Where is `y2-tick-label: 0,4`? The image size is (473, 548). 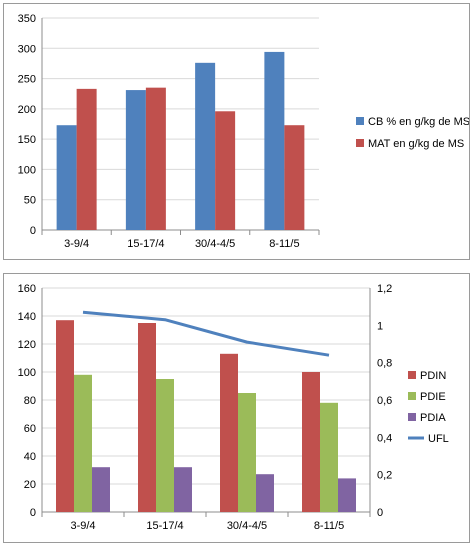 y2-tick-label: 0,4 is located at coordinates (384, 438).